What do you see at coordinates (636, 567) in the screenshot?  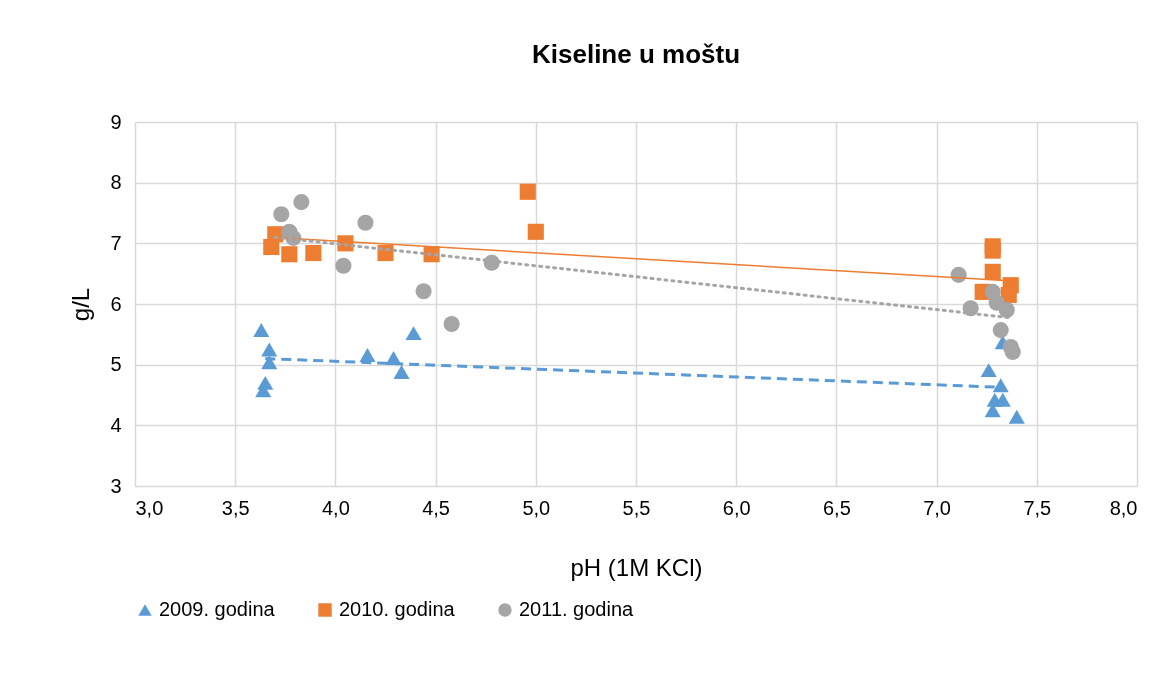 I see `x-axis-title: pH (1M KCl)` at bounding box center [636, 567].